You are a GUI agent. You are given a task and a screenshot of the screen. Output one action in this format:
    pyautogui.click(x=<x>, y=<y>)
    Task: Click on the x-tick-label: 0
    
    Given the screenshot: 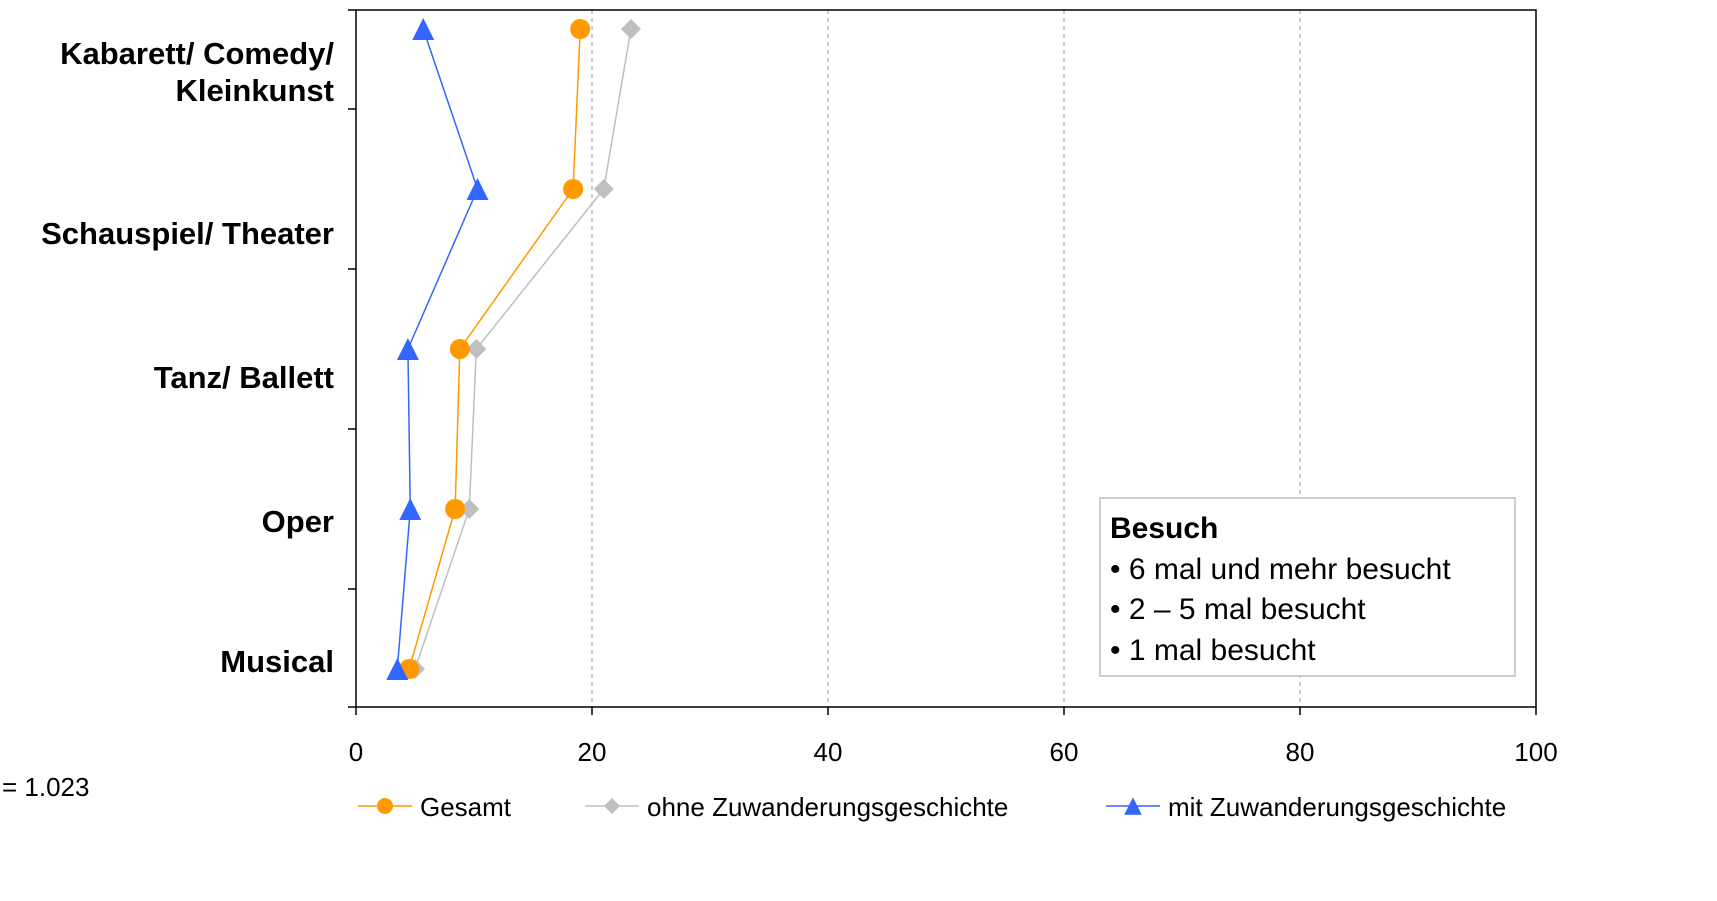 What is the action you would take?
    pyautogui.click(x=356, y=752)
    